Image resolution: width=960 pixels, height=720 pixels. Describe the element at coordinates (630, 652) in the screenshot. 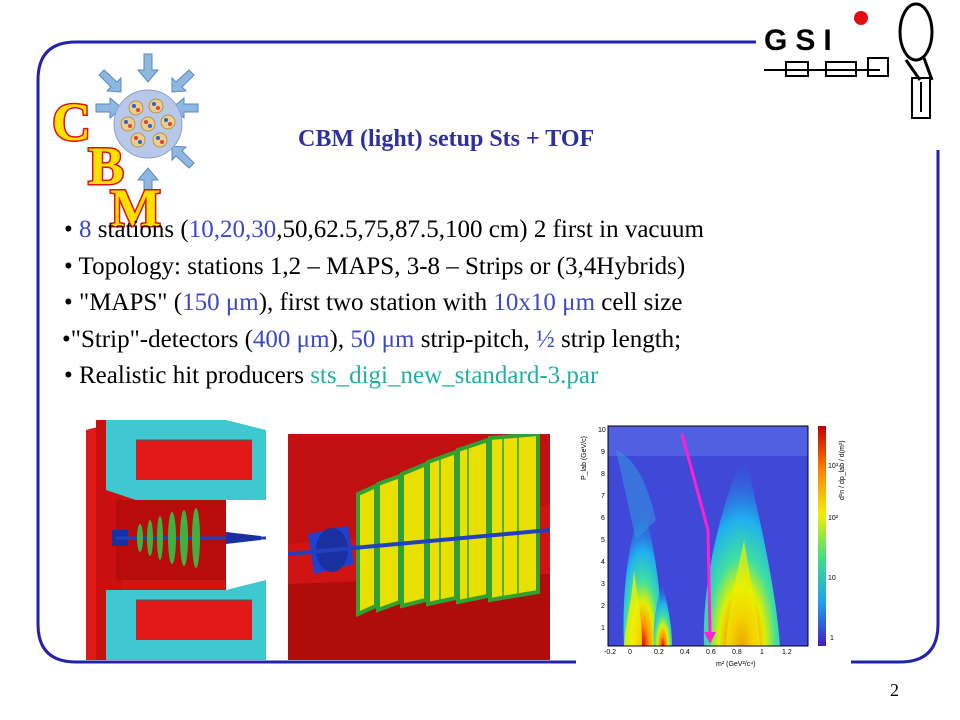

I see `x-tick: 0` at that location.